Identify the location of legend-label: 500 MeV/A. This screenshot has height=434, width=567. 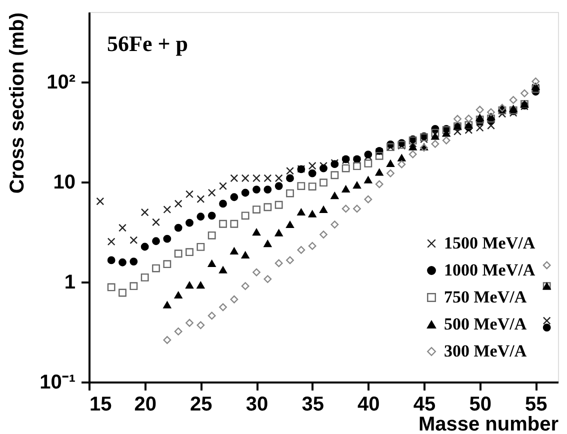
(486, 324).